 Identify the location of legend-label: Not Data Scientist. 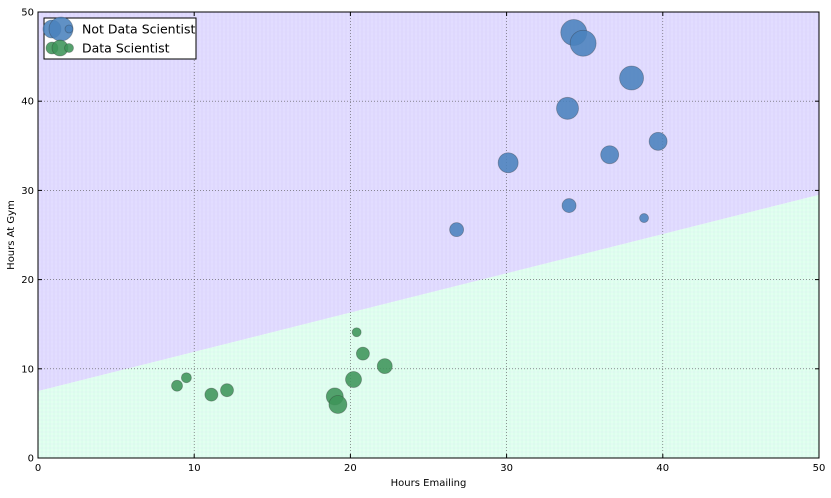
(138, 29).